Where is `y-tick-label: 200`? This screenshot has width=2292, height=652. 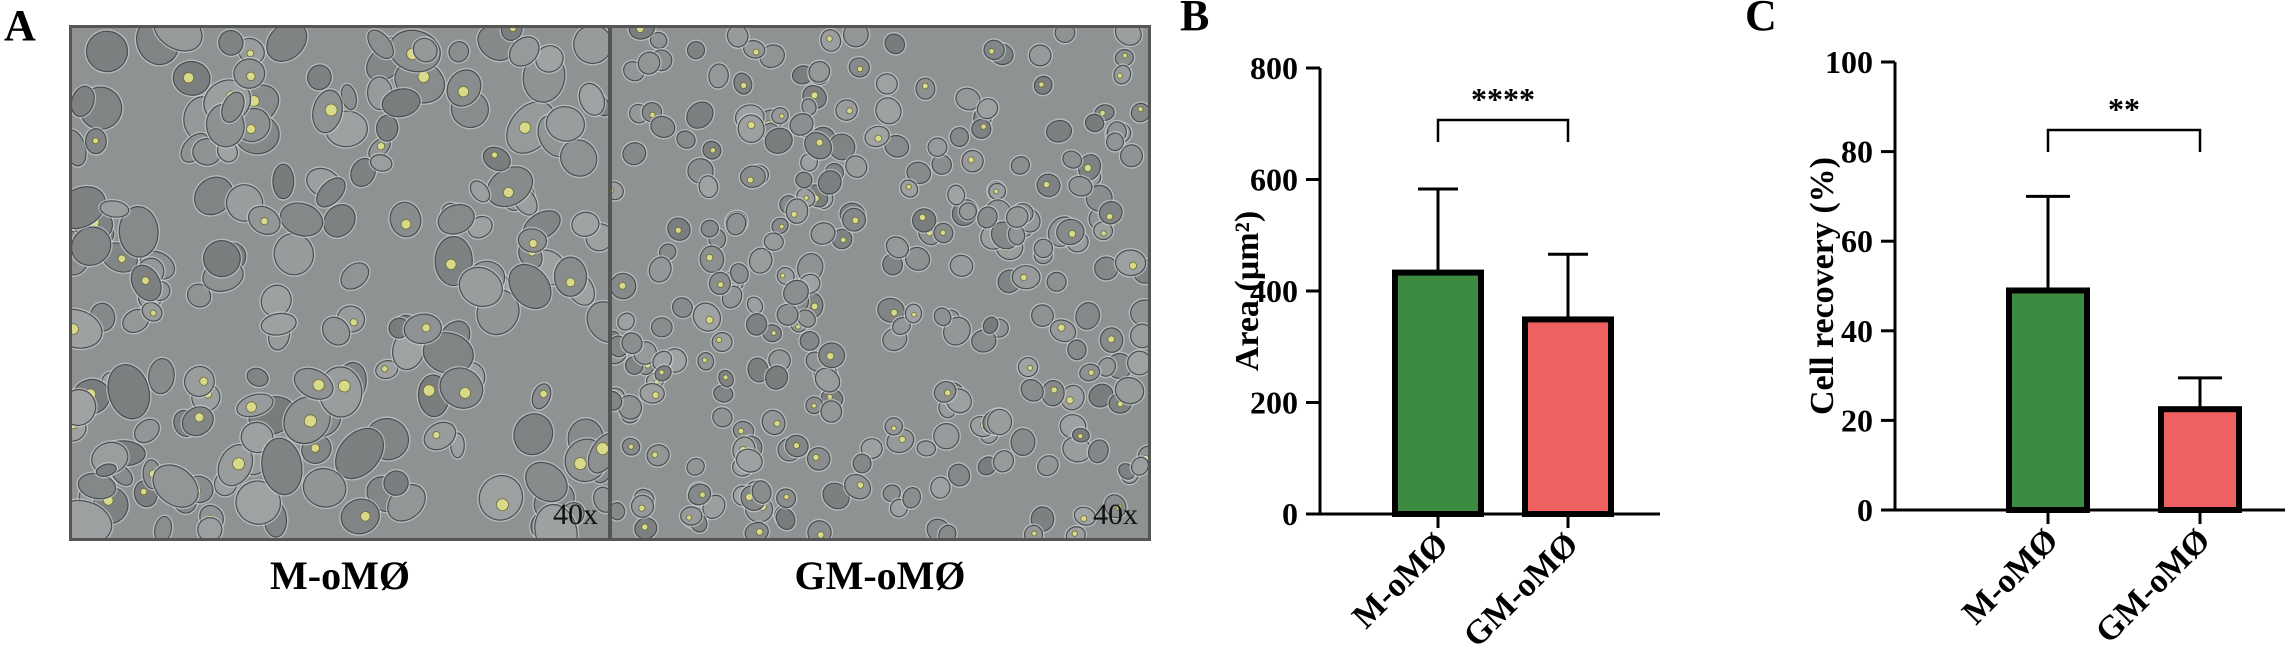 y-tick-label: 200 is located at coordinates (1274, 403).